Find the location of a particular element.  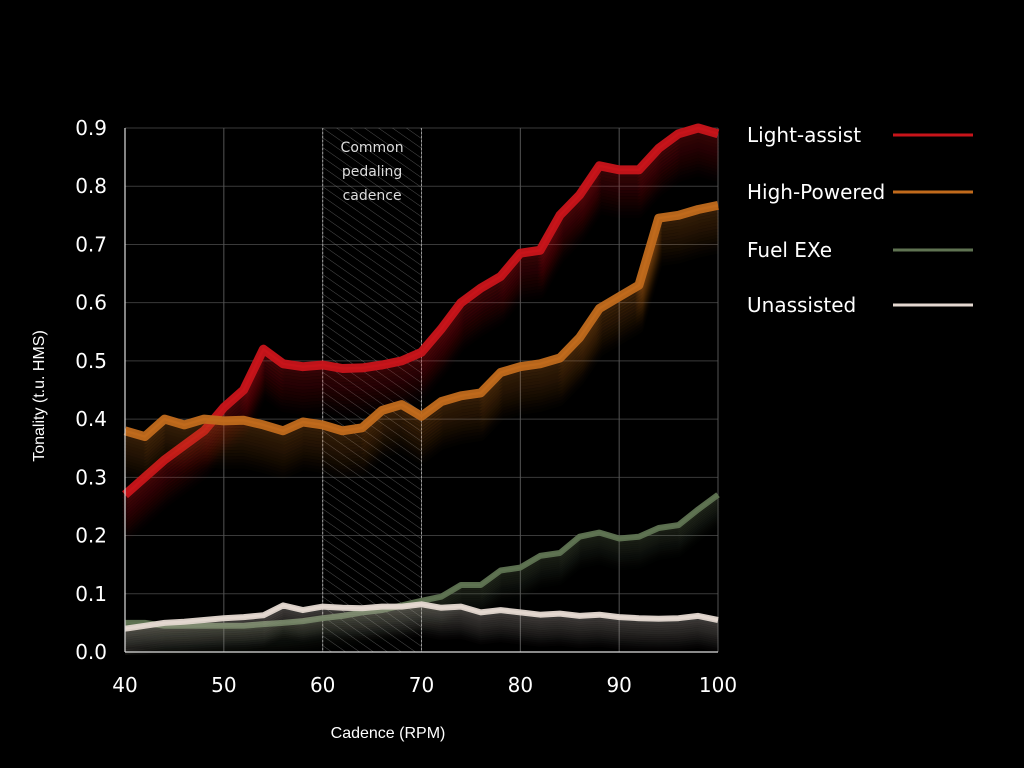

legend-label: High-Powered is located at coordinates (816, 192).